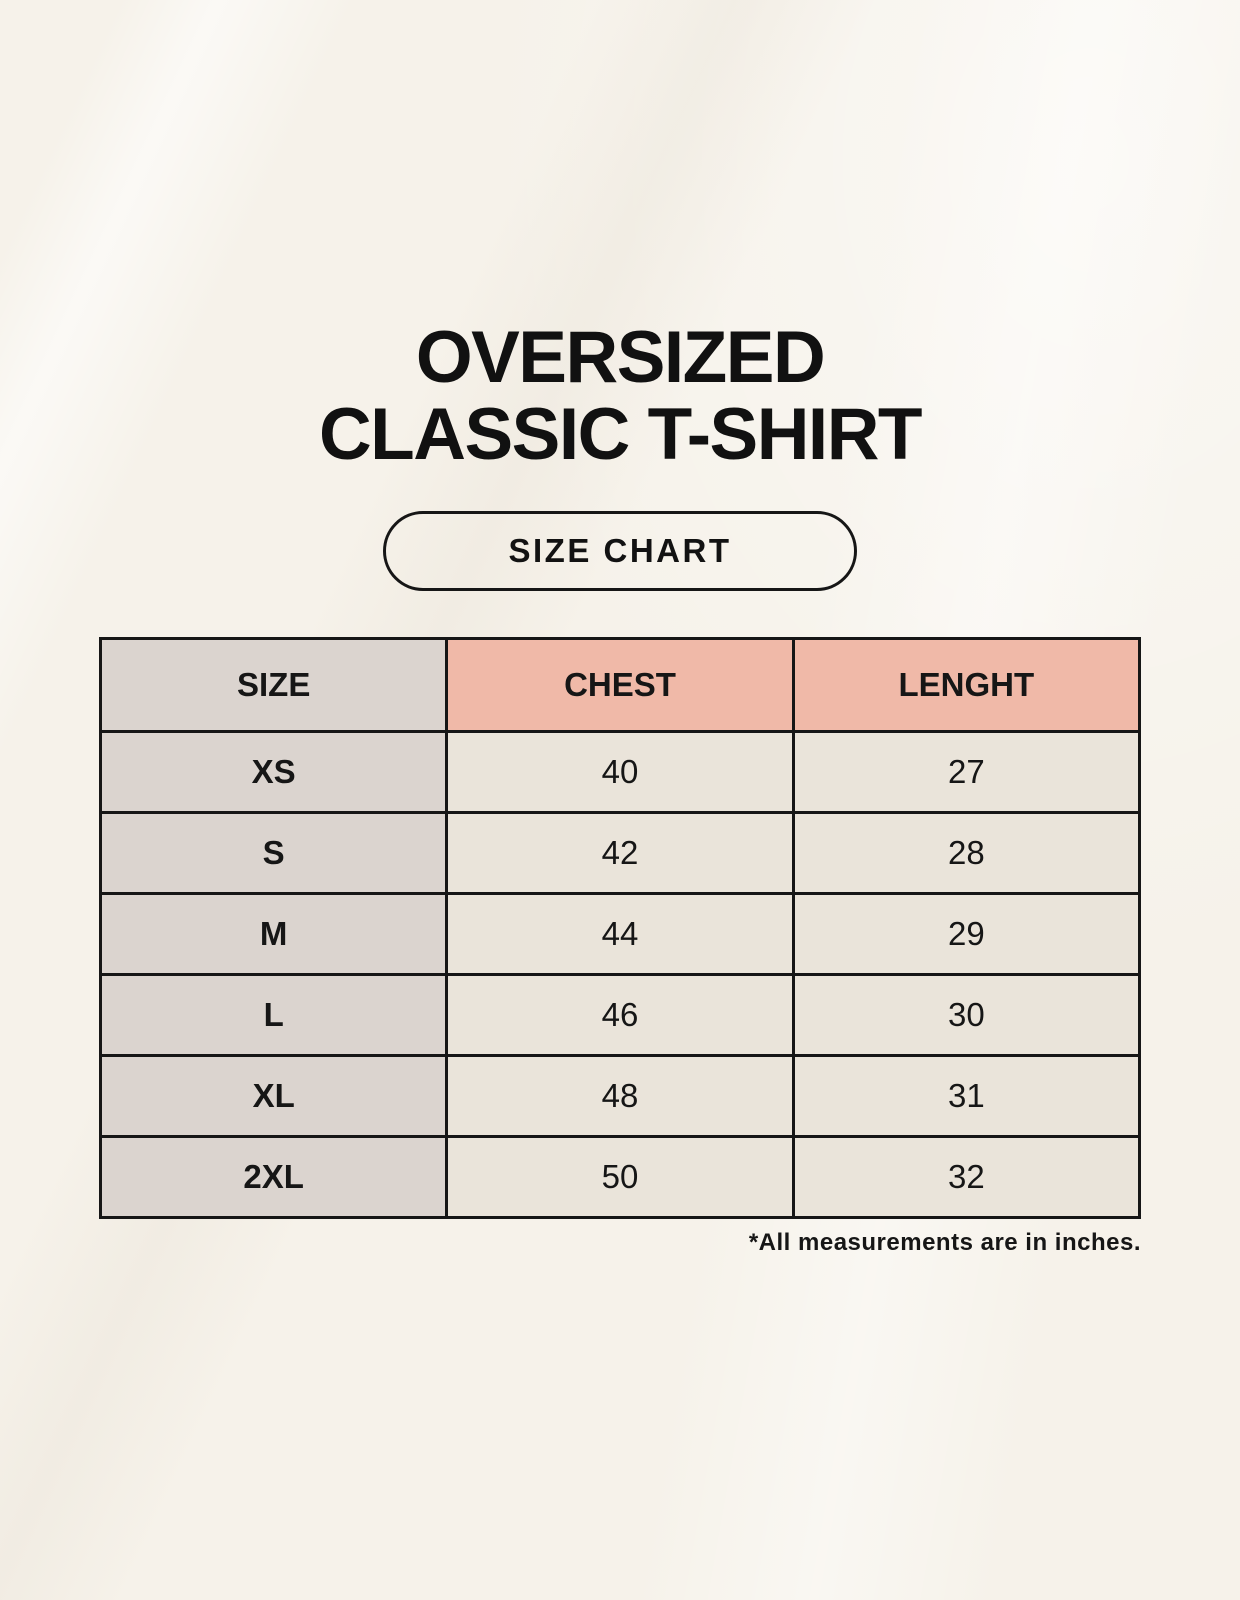  I want to click on size-cell: XS, so click(273, 772).